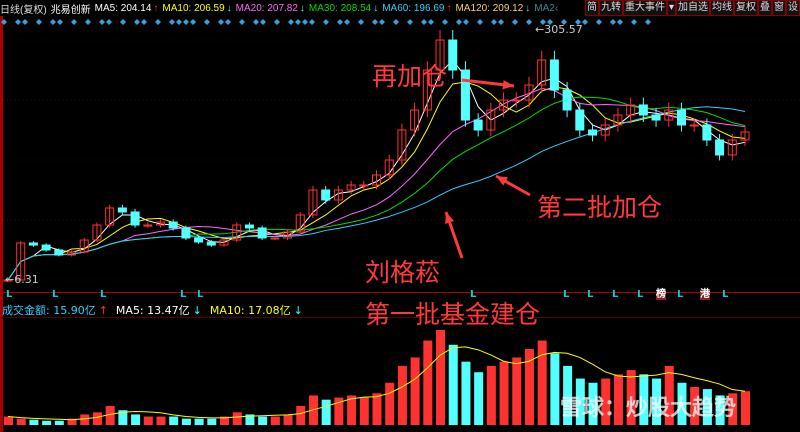  I want to click on ma-label: MA120: 209.12 ↓, so click(493, 8).